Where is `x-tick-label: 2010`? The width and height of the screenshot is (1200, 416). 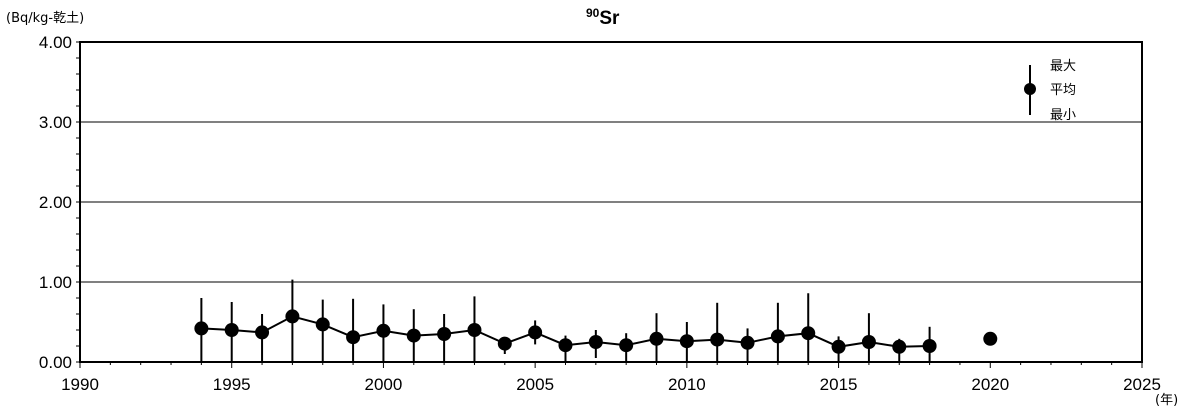 x-tick-label: 2010 is located at coordinates (687, 384).